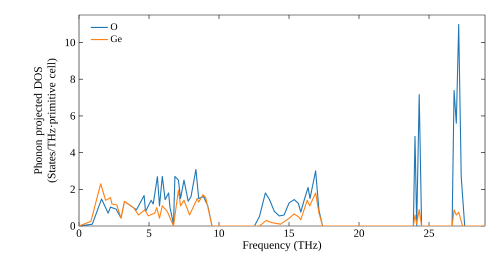 This screenshot has width=500, height=280. Describe the element at coordinates (70, 42) in the screenshot. I see `y-tick-label: 10` at that location.